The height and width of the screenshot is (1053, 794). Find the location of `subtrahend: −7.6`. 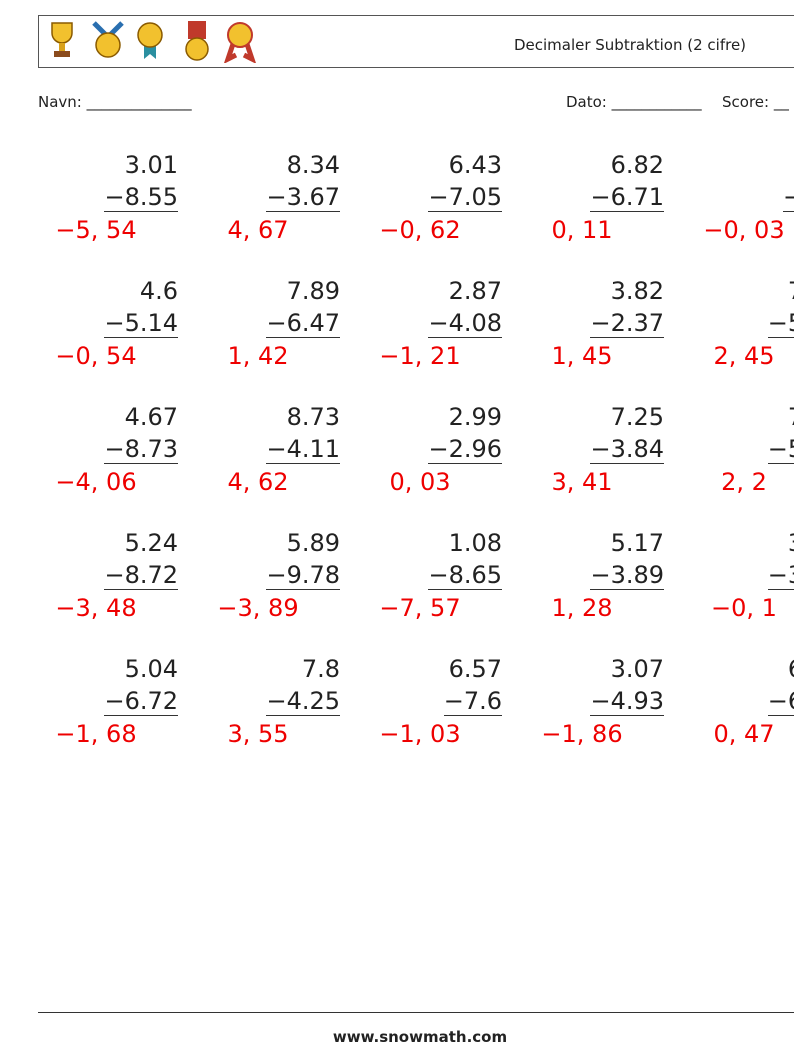

subtrahend: −7.6 is located at coordinates (442, 701).